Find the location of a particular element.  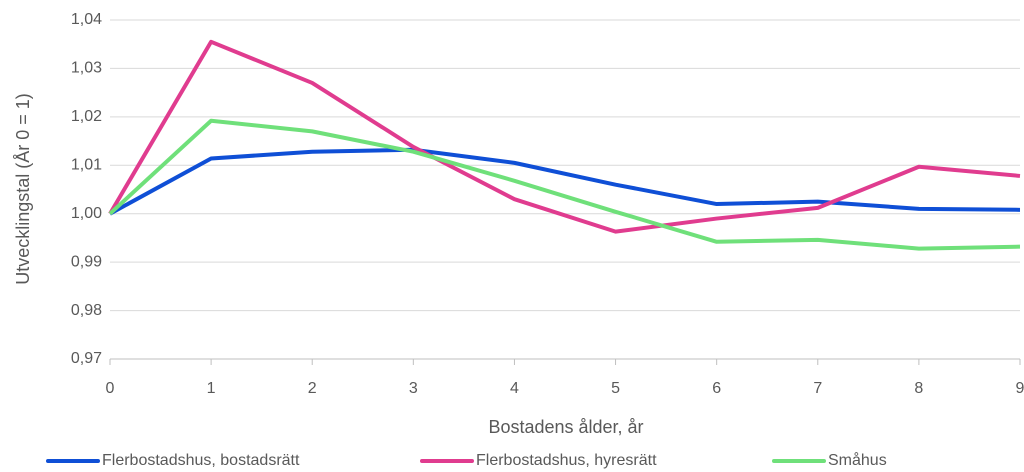

line-series is located at coordinates (565, 181).